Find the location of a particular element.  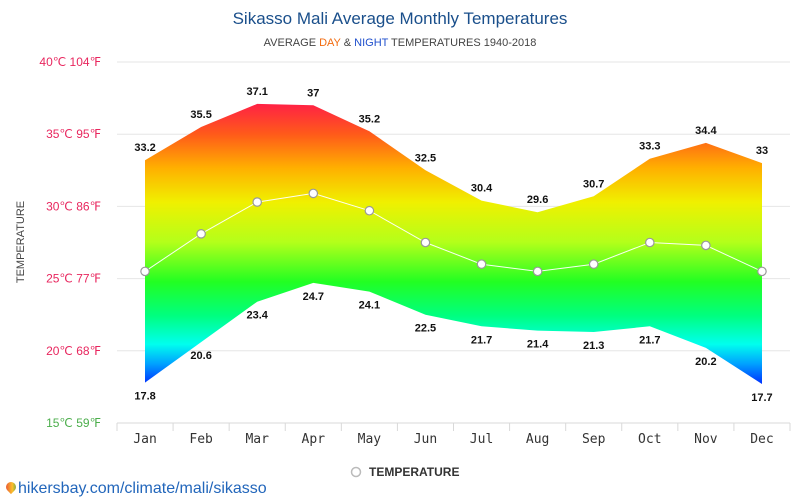

x-tick-label: Aug is located at coordinates (537, 439).